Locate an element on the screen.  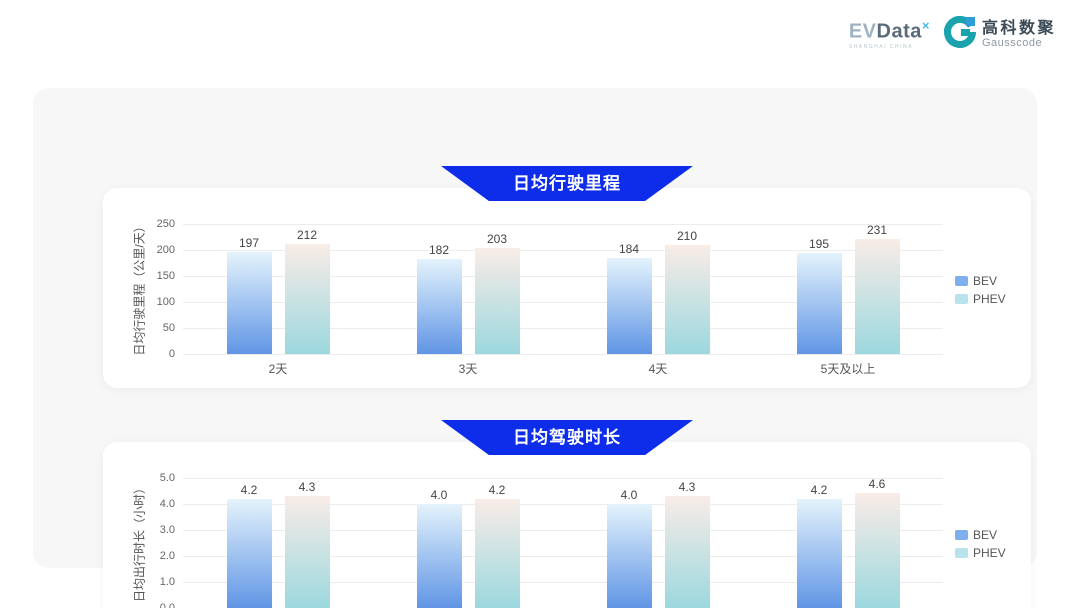
bar-wrap-PHEV-2天: 212 is located at coordinates (307, 289).